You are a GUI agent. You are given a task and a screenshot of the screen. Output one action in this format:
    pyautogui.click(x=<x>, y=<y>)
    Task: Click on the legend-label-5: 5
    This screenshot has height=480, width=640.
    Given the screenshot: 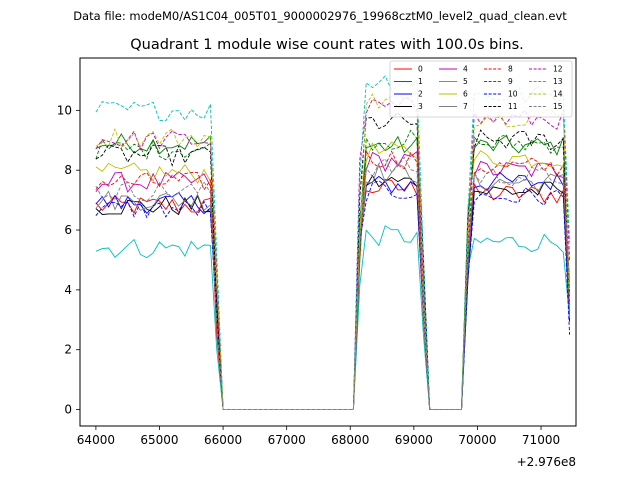 What is the action you would take?
    pyautogui.click(x=465, y=81)
    